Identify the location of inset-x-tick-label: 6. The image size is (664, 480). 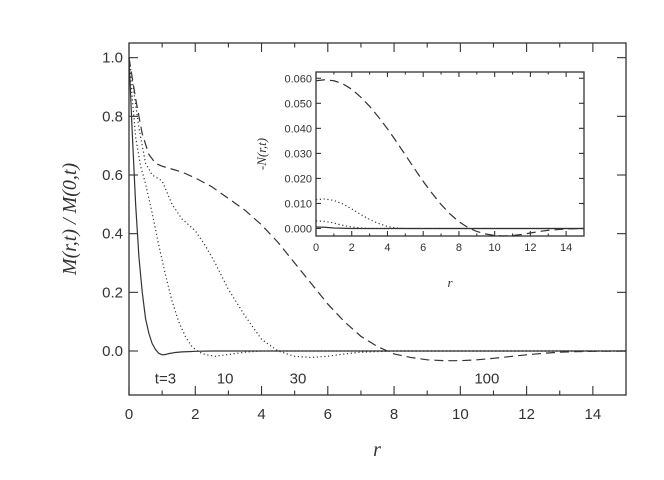
(423, 248).